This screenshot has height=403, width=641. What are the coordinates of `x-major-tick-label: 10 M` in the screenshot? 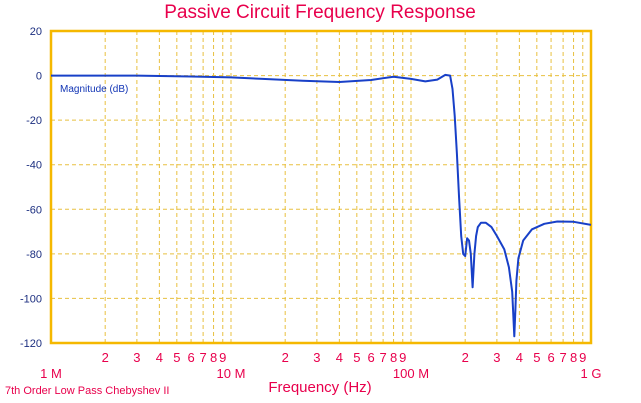 It's located at (231, 373).